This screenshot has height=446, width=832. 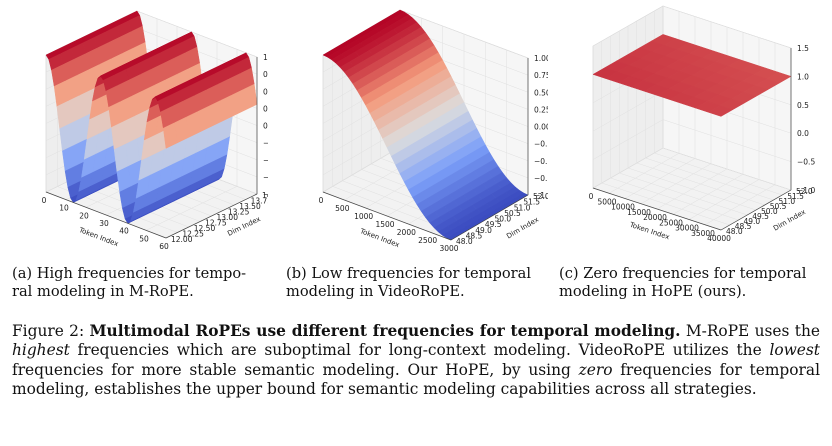 I want to click on y-tick-label: 12.00, so click(x=182, y=239).